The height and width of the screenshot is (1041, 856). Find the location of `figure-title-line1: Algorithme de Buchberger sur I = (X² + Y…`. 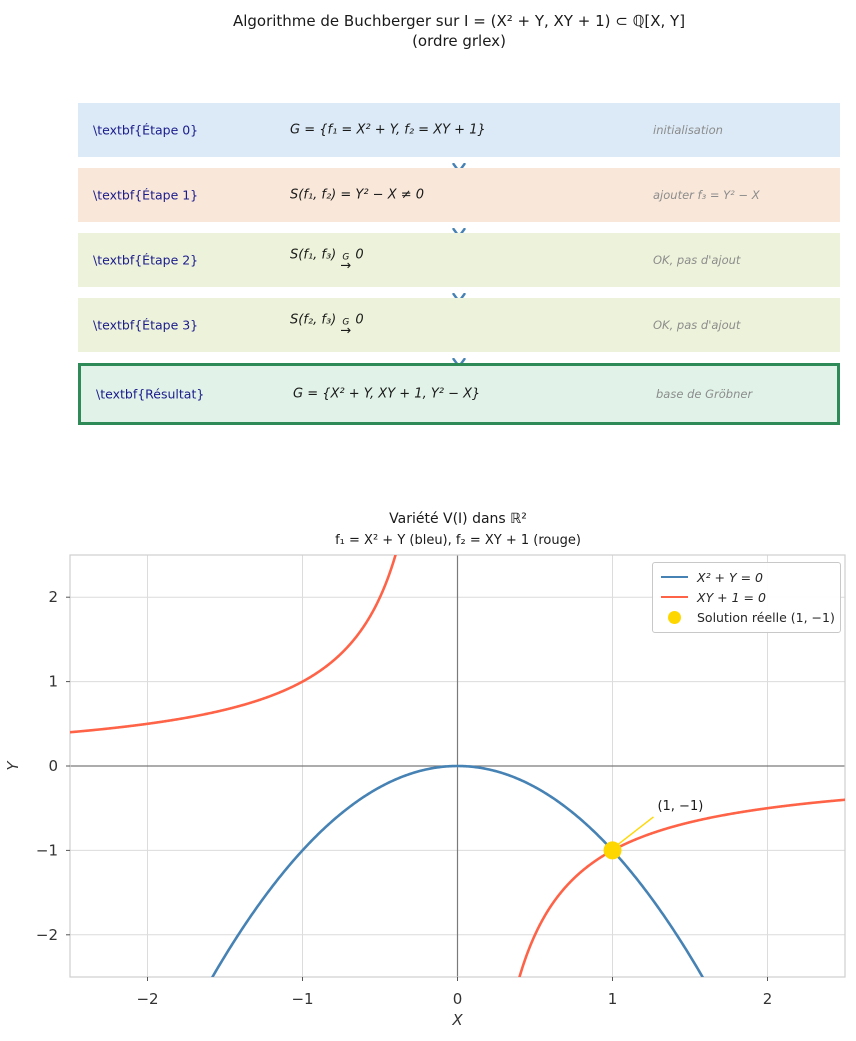

figure-title-line1: Algorithme de Buchberger sur I = (X² + Y… is located at coordinates (459, 21).